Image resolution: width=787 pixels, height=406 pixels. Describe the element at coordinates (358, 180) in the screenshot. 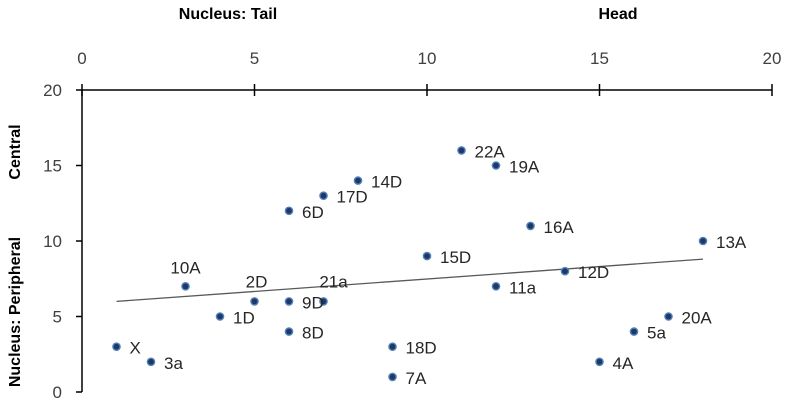

I see `data-point-14D` at that location.